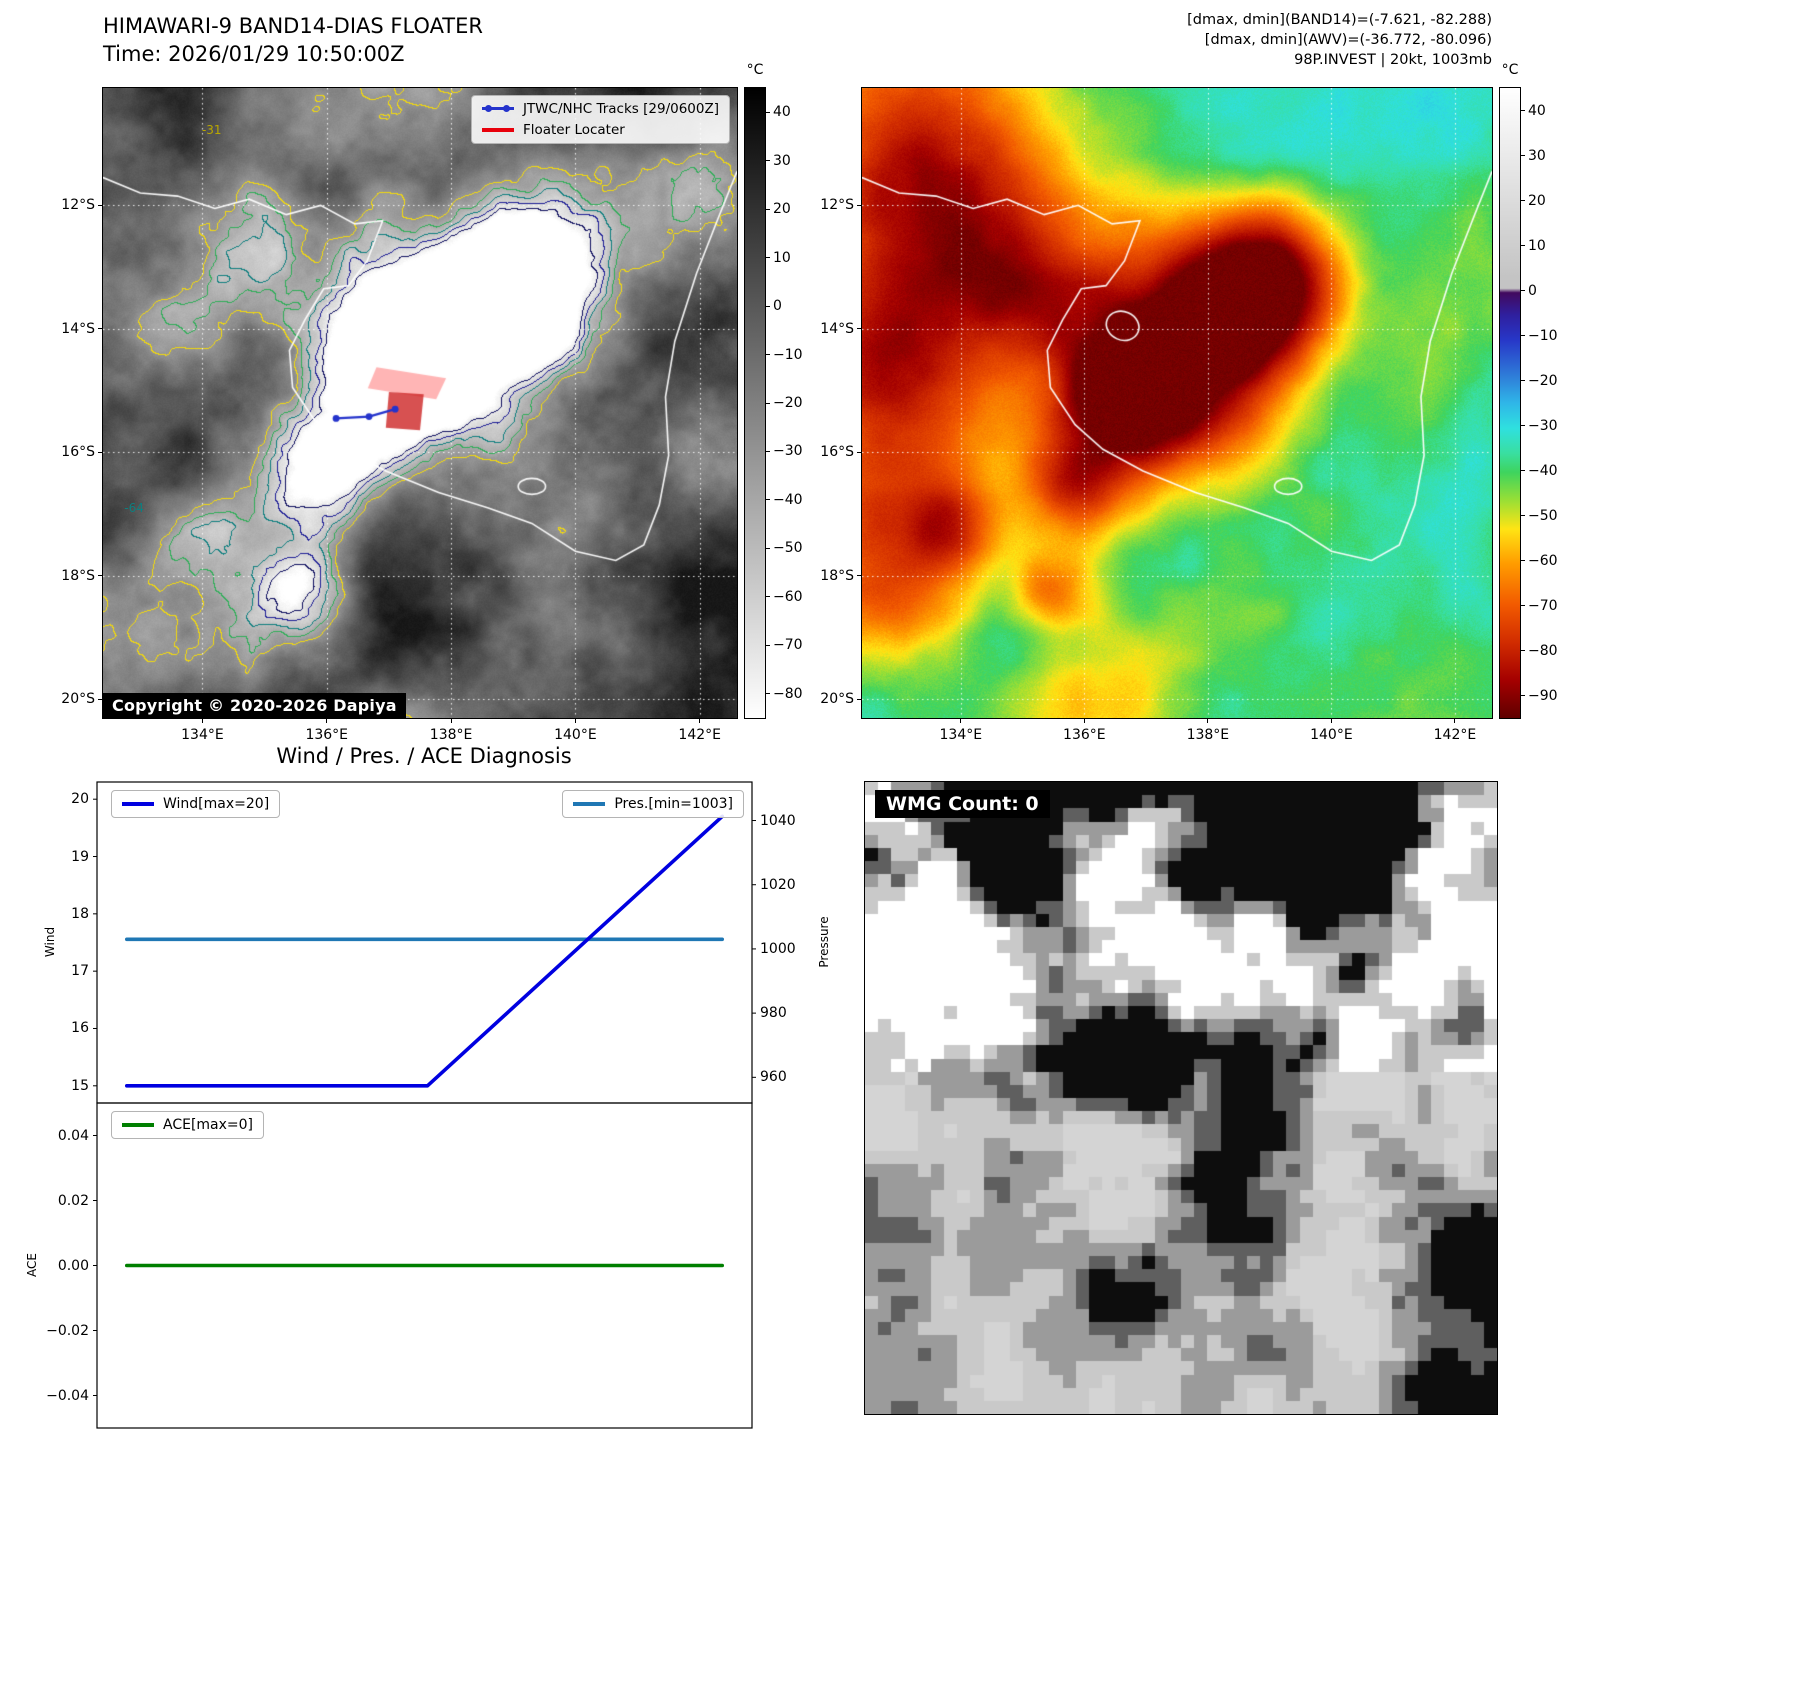  What do you see at coordinates (1543, 605) in the screenshot?
I see `colorbar-tick-label: −70` at bounding box center [1543, 605].